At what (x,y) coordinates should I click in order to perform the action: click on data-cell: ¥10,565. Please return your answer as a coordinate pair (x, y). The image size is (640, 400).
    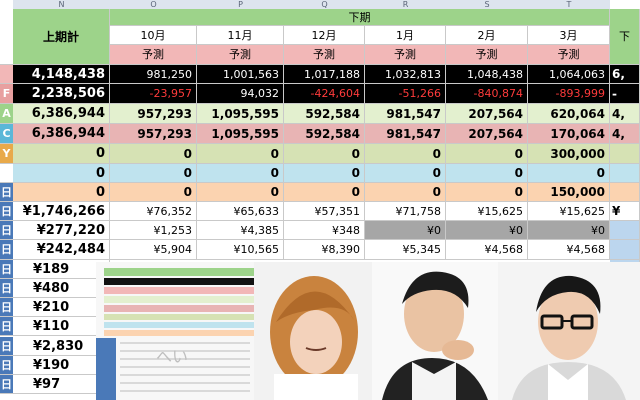
    Looking at the image, I should click on (240, 250).